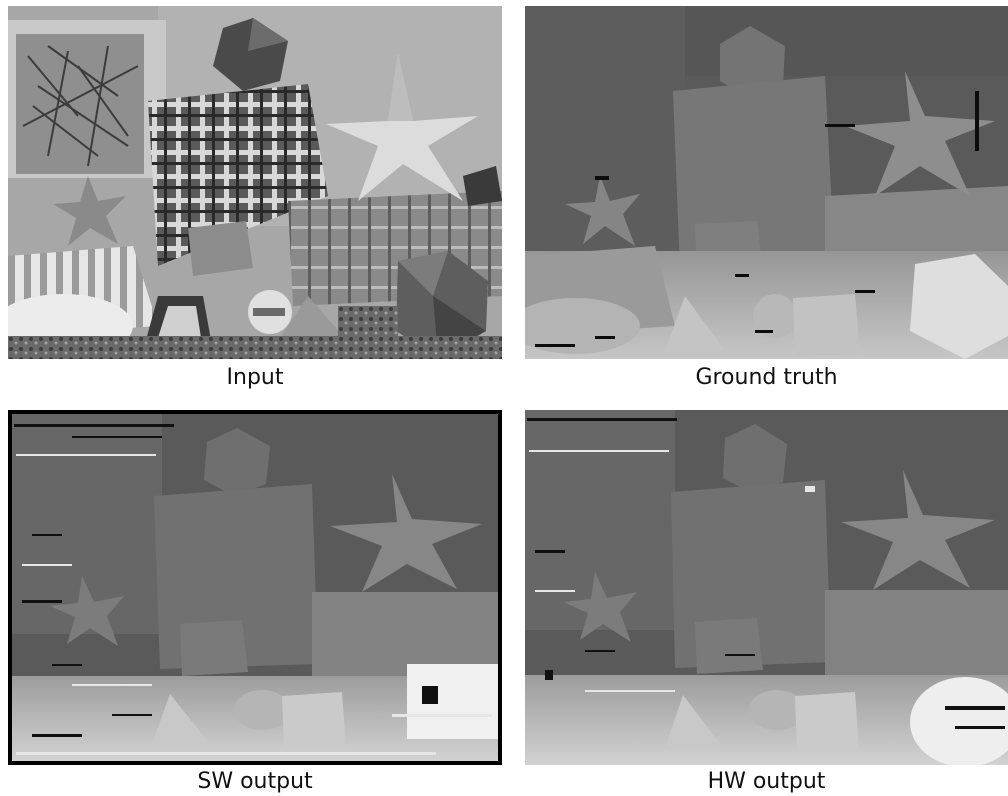  I want to click on ground-truth-caption: Ground truth, so click(766, 377).